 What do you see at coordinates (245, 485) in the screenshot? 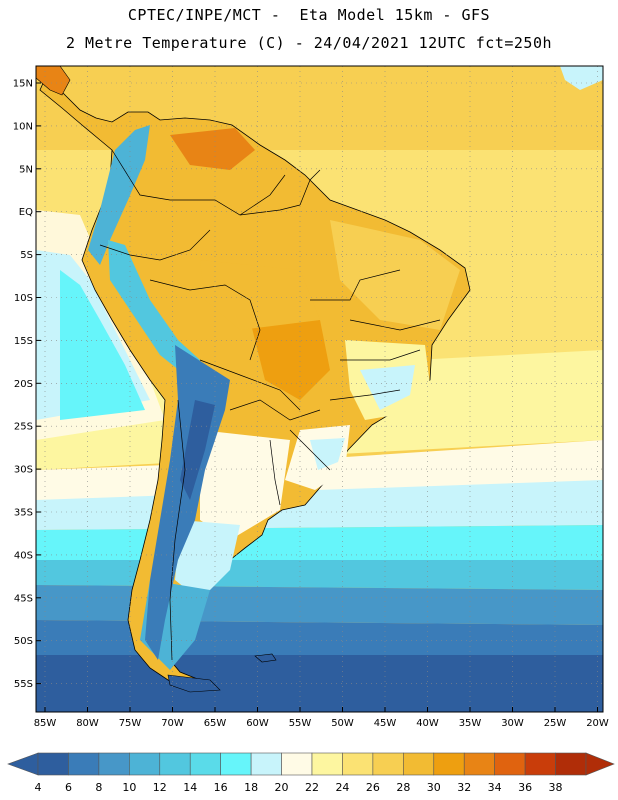
I see `cool-argentina` at bounding box center [245, 485].